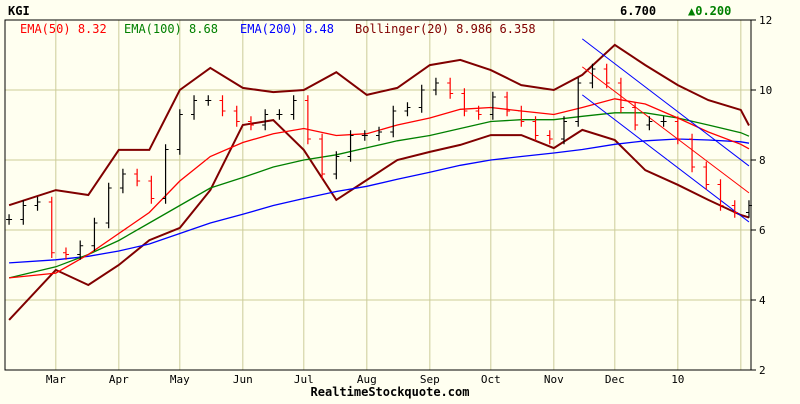  Describe the element at coordinates (119, 379) in the screenshot. I see `x-tick-label: Apr` at that location.